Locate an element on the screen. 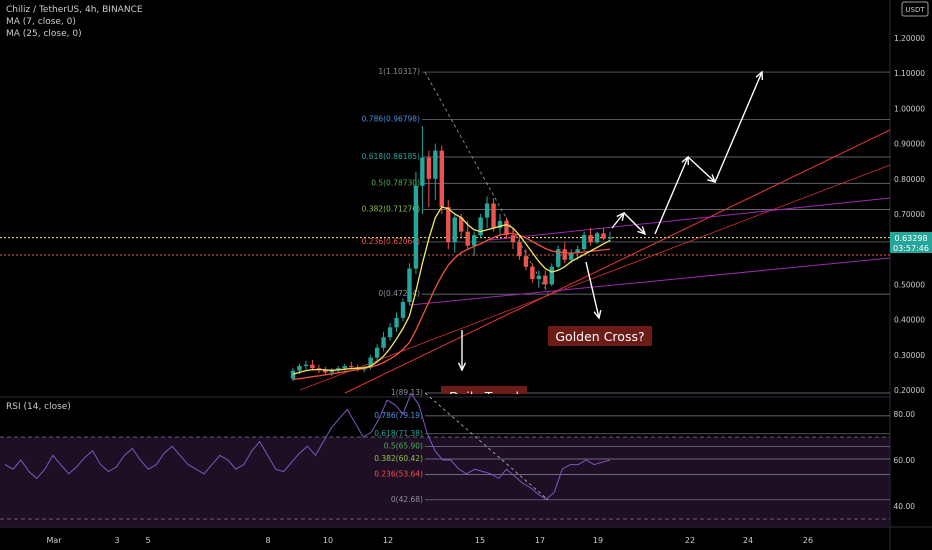  symbol-title: Chiliz / TetherUS, 4h, BINANCE is located at coordinates (74, 10).